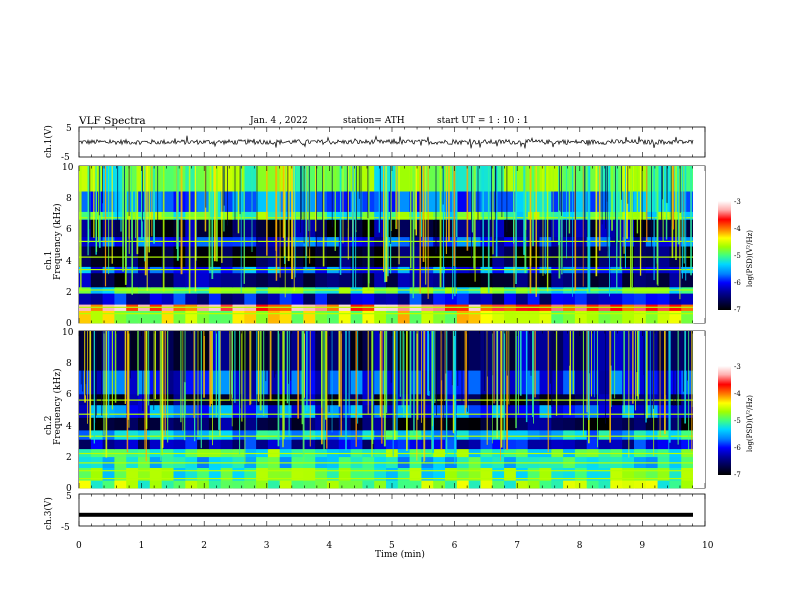 This screenshot has width=792, height=612. Describe the element at coordinates (699, 244) in the screenshot. I see `ch1-spec-blank-tail` at that location.